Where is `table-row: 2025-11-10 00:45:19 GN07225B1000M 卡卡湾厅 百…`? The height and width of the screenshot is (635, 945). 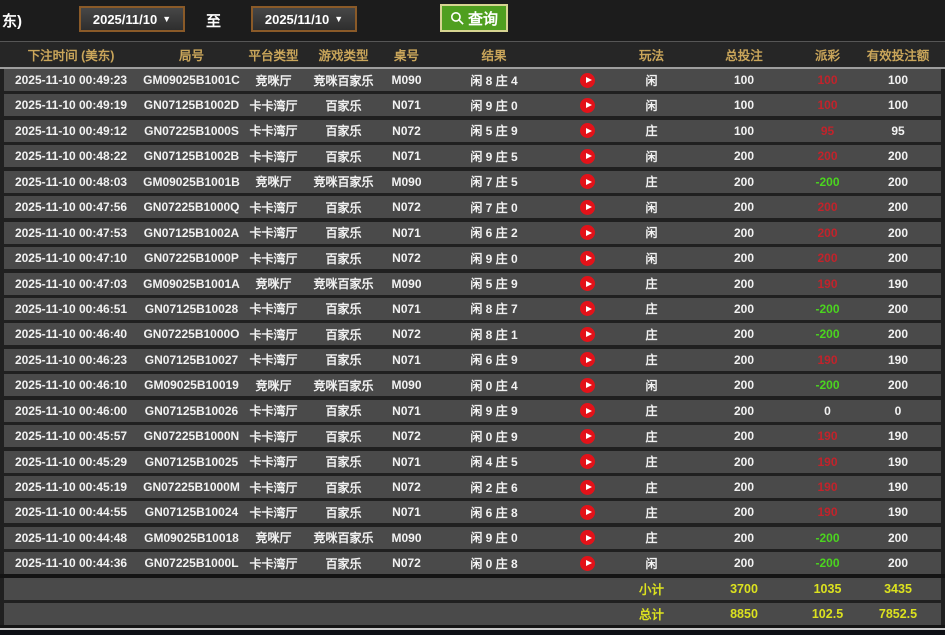
table-row: 2025-11-10 00:45:19 GN07225B1000M 卡卡湾厅 百… is located at coordinates (472, 487).